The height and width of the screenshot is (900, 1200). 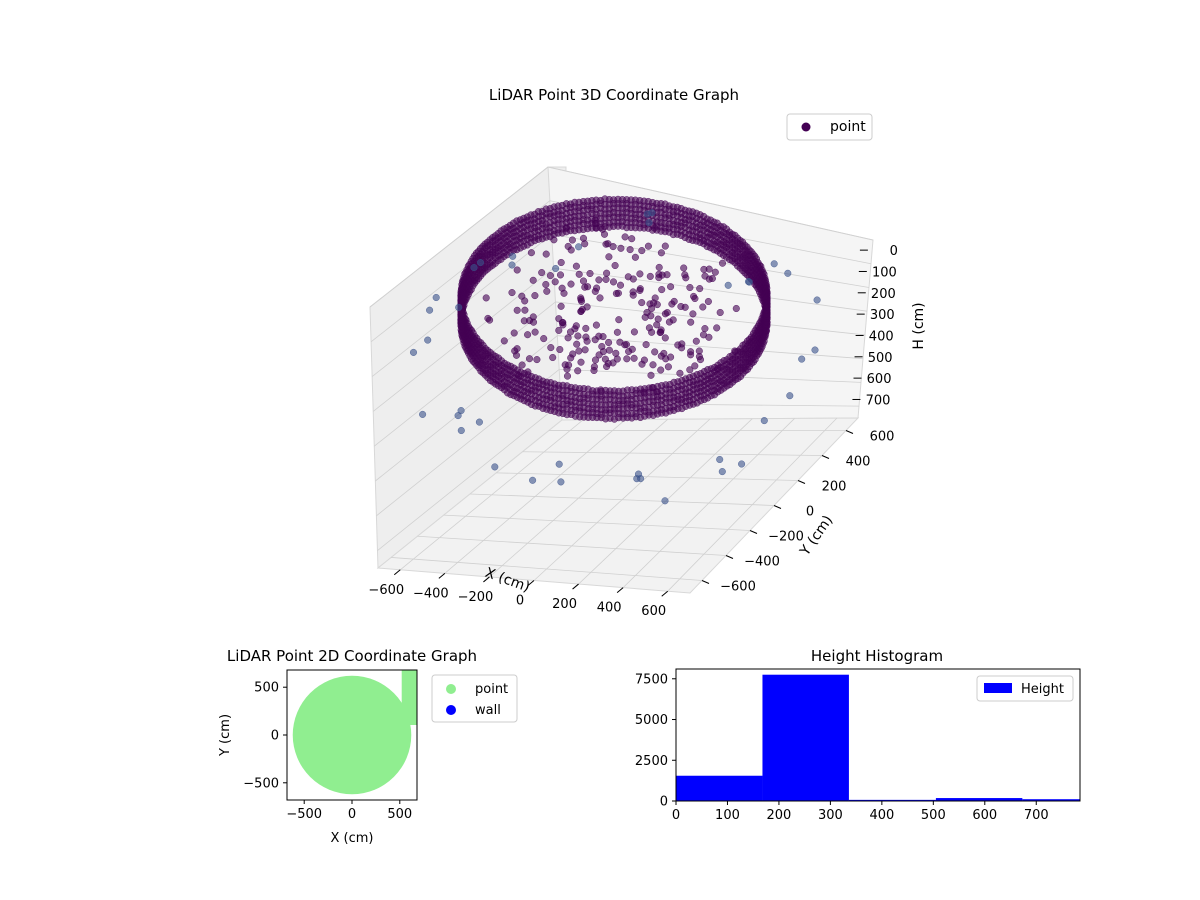 What do you see at coordinates (651, 761) in the screenshot?
I see `y-tick-label-hist: 2500` at bounding box center [651, 761].